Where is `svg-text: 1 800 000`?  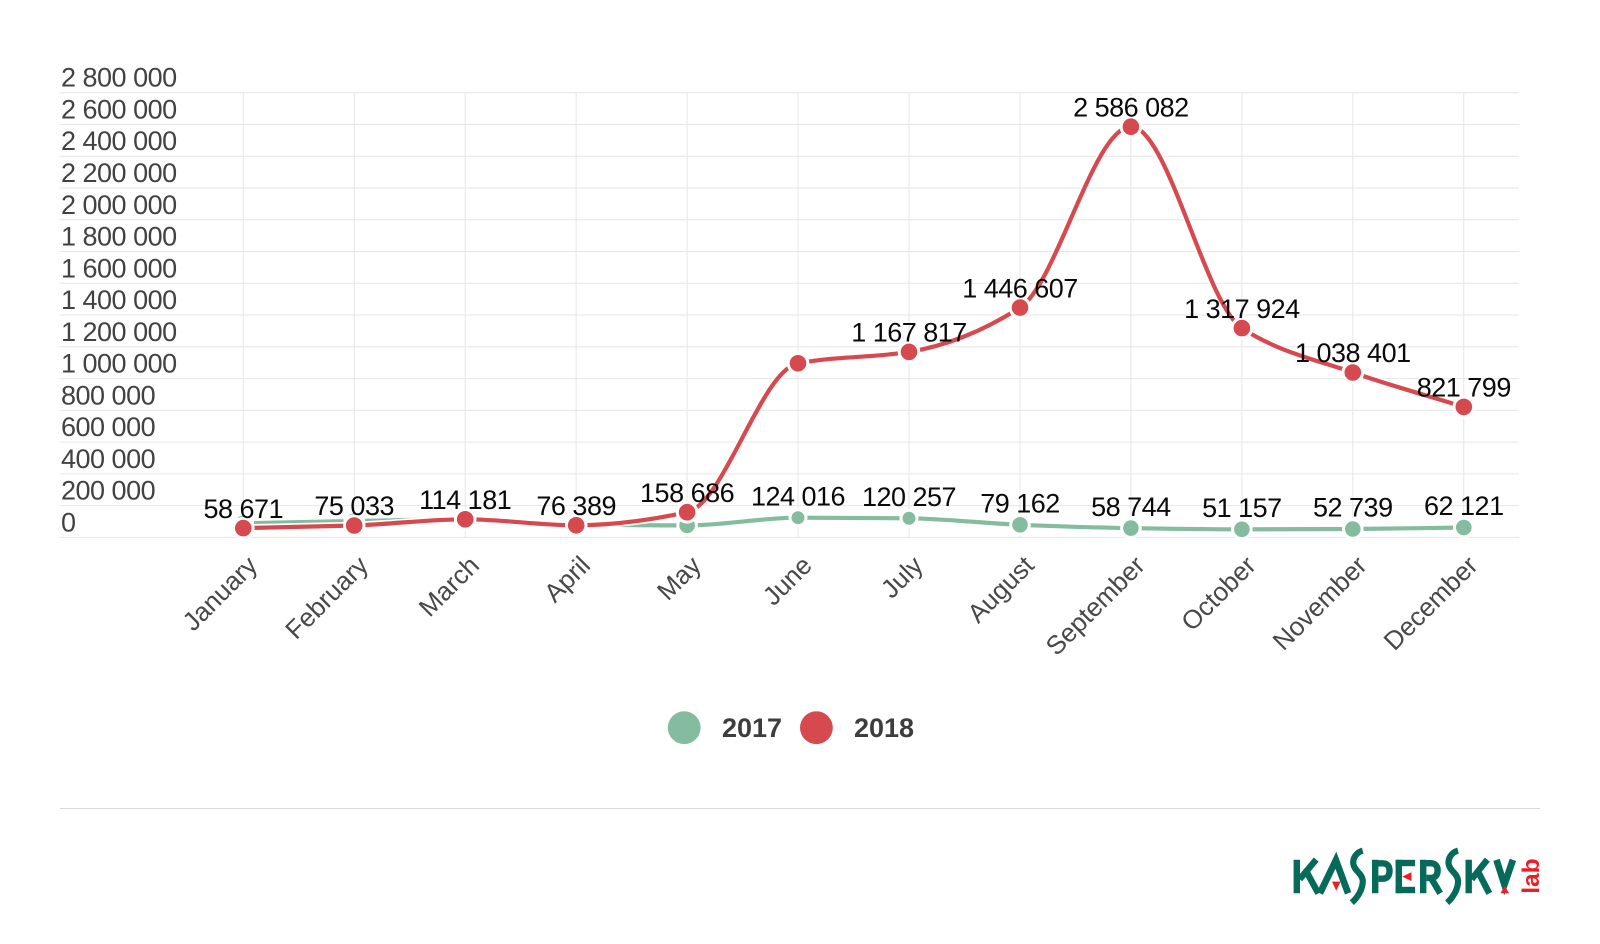
svg-text: 1 800 000 is located at coordinates (119, 237).